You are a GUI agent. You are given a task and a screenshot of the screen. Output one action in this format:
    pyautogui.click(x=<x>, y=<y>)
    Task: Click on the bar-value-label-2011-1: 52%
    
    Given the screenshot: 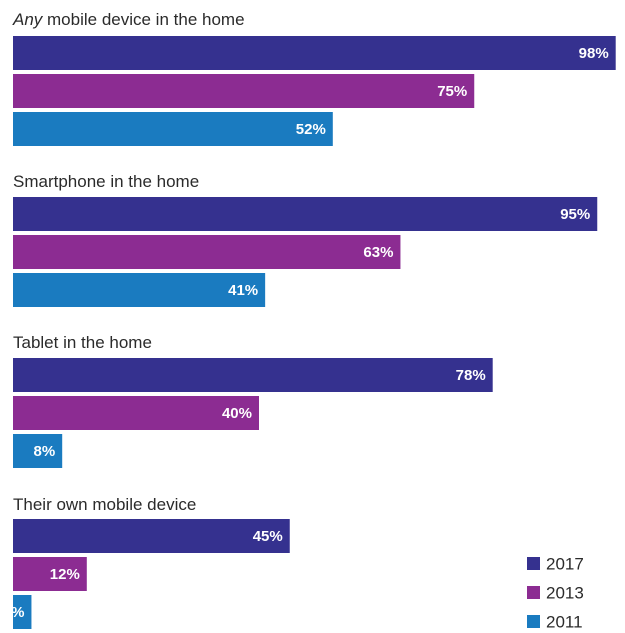 What is the action you would take?
    pyautogui.click(x=311, y=129)
    